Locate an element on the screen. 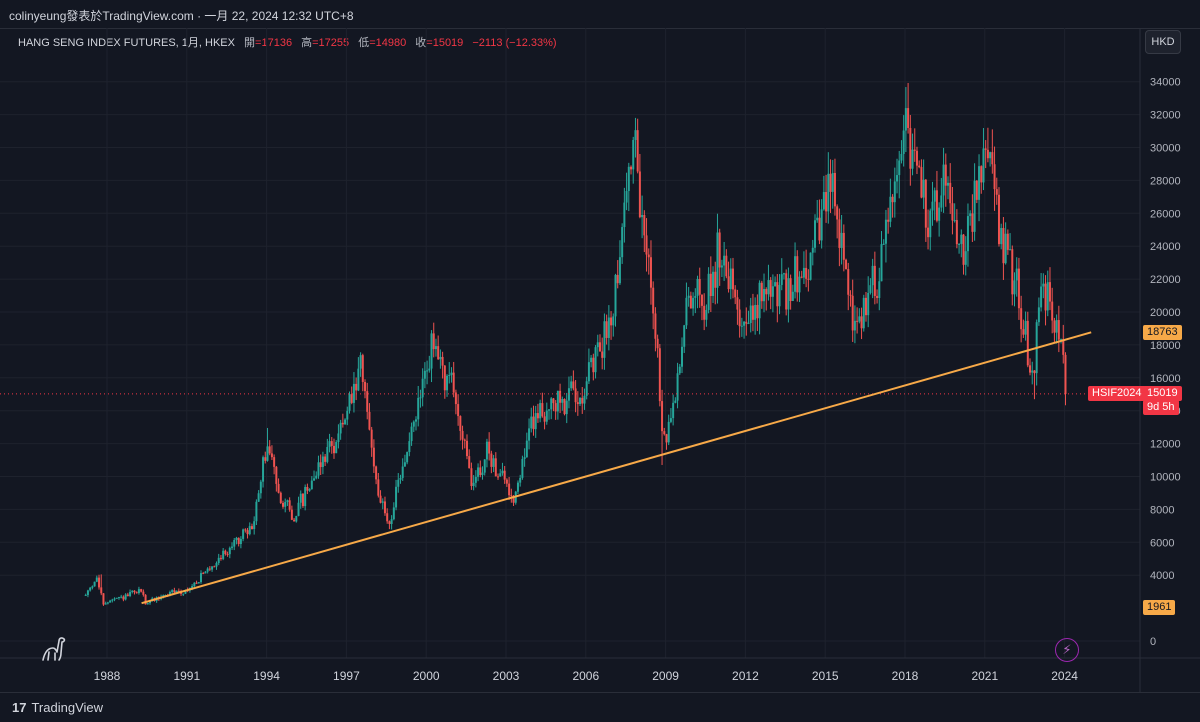 The height and width of the screenshot is (722, 1200). symbol-name: HANG SENG INDEX FUTURES, 1月, HKEX is located at coordinates (126, 43).